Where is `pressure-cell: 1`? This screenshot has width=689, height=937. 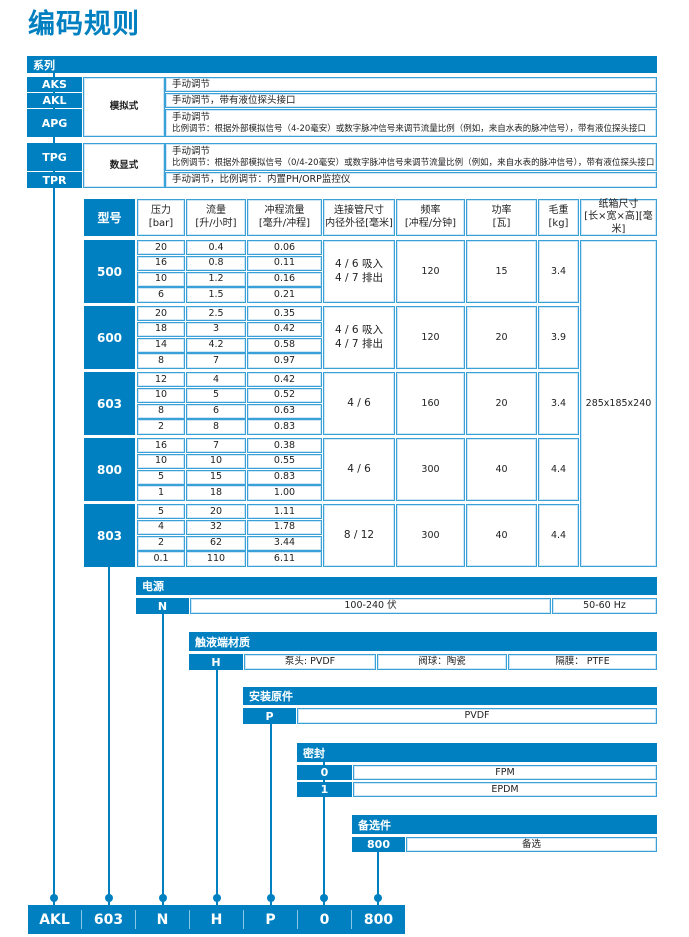 pressure-cell: 1 is located at coordinates (161, 493).